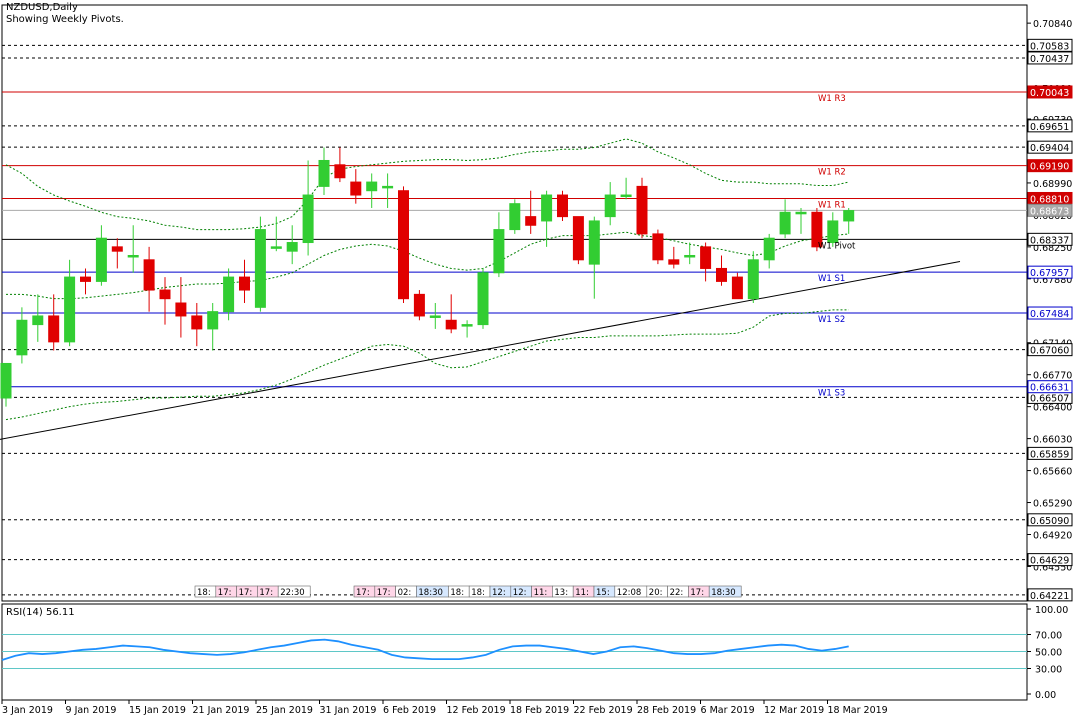 The width and height of the screenshot is (1080, 724). What do you see at coordinates (204, 593) in the screenshot?
I see `time-marker-label: 18:` at bounding box center [204, 593].